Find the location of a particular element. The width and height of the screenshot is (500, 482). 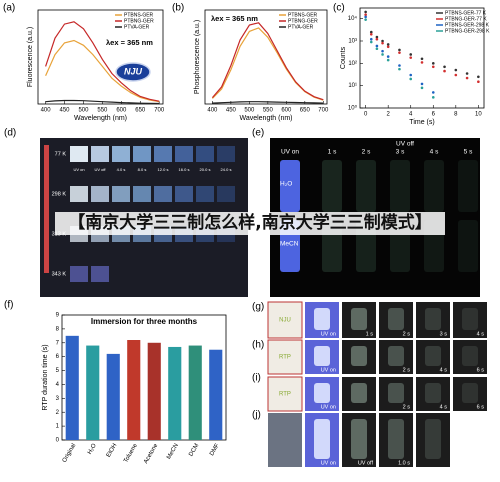

row-label: 77 K is located at coordinates (61, 154).